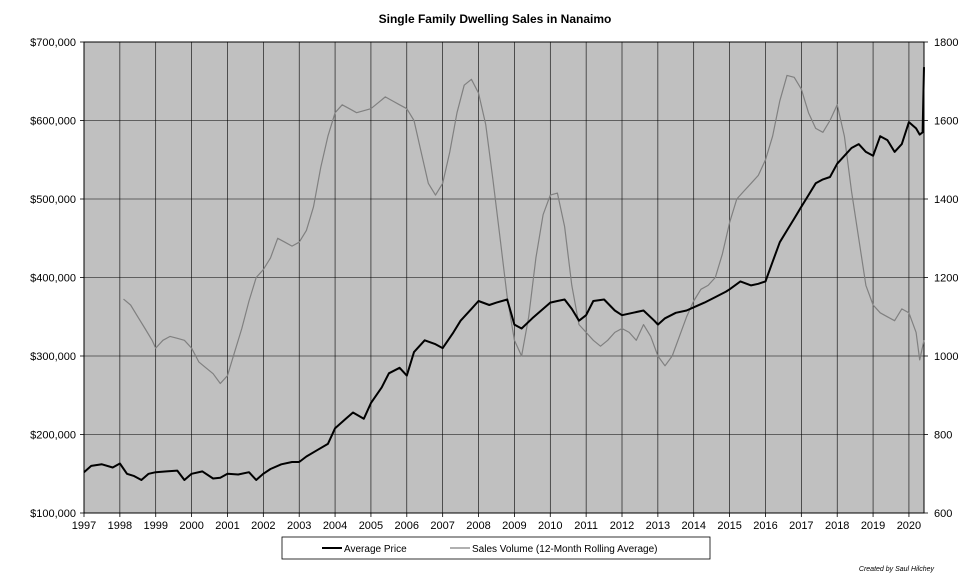  I want to click on credit-text: Created by Saul Hilchey, so click(897, 569).